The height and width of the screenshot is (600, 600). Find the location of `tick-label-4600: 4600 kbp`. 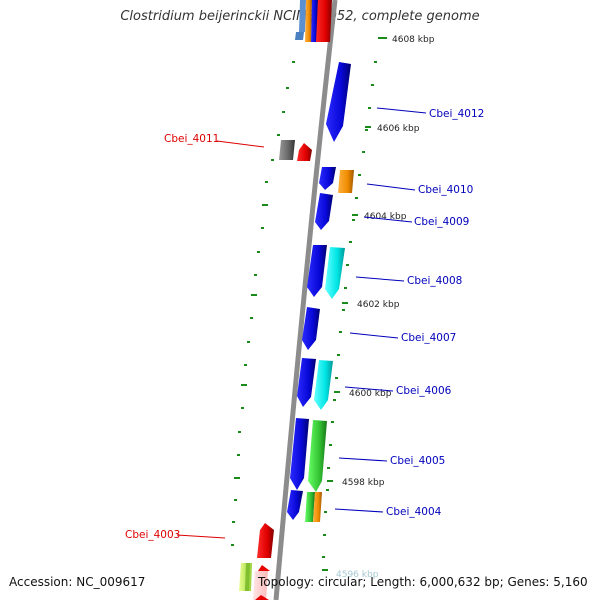

tick-label-4600: 4600 kbp is located at coordinates (370, 394).